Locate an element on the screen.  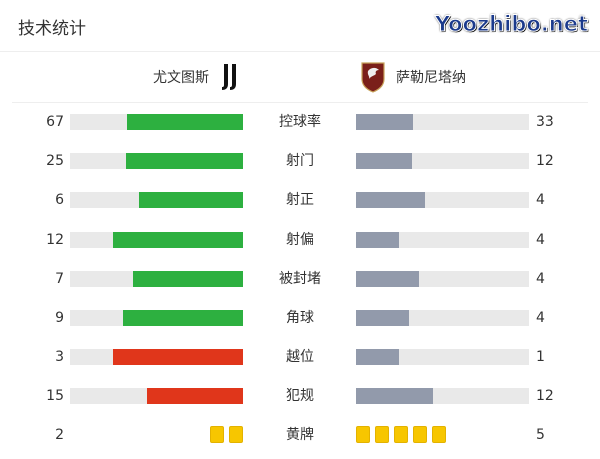
watermark: Yoozhibo.net is located at coordinates (511, 24).